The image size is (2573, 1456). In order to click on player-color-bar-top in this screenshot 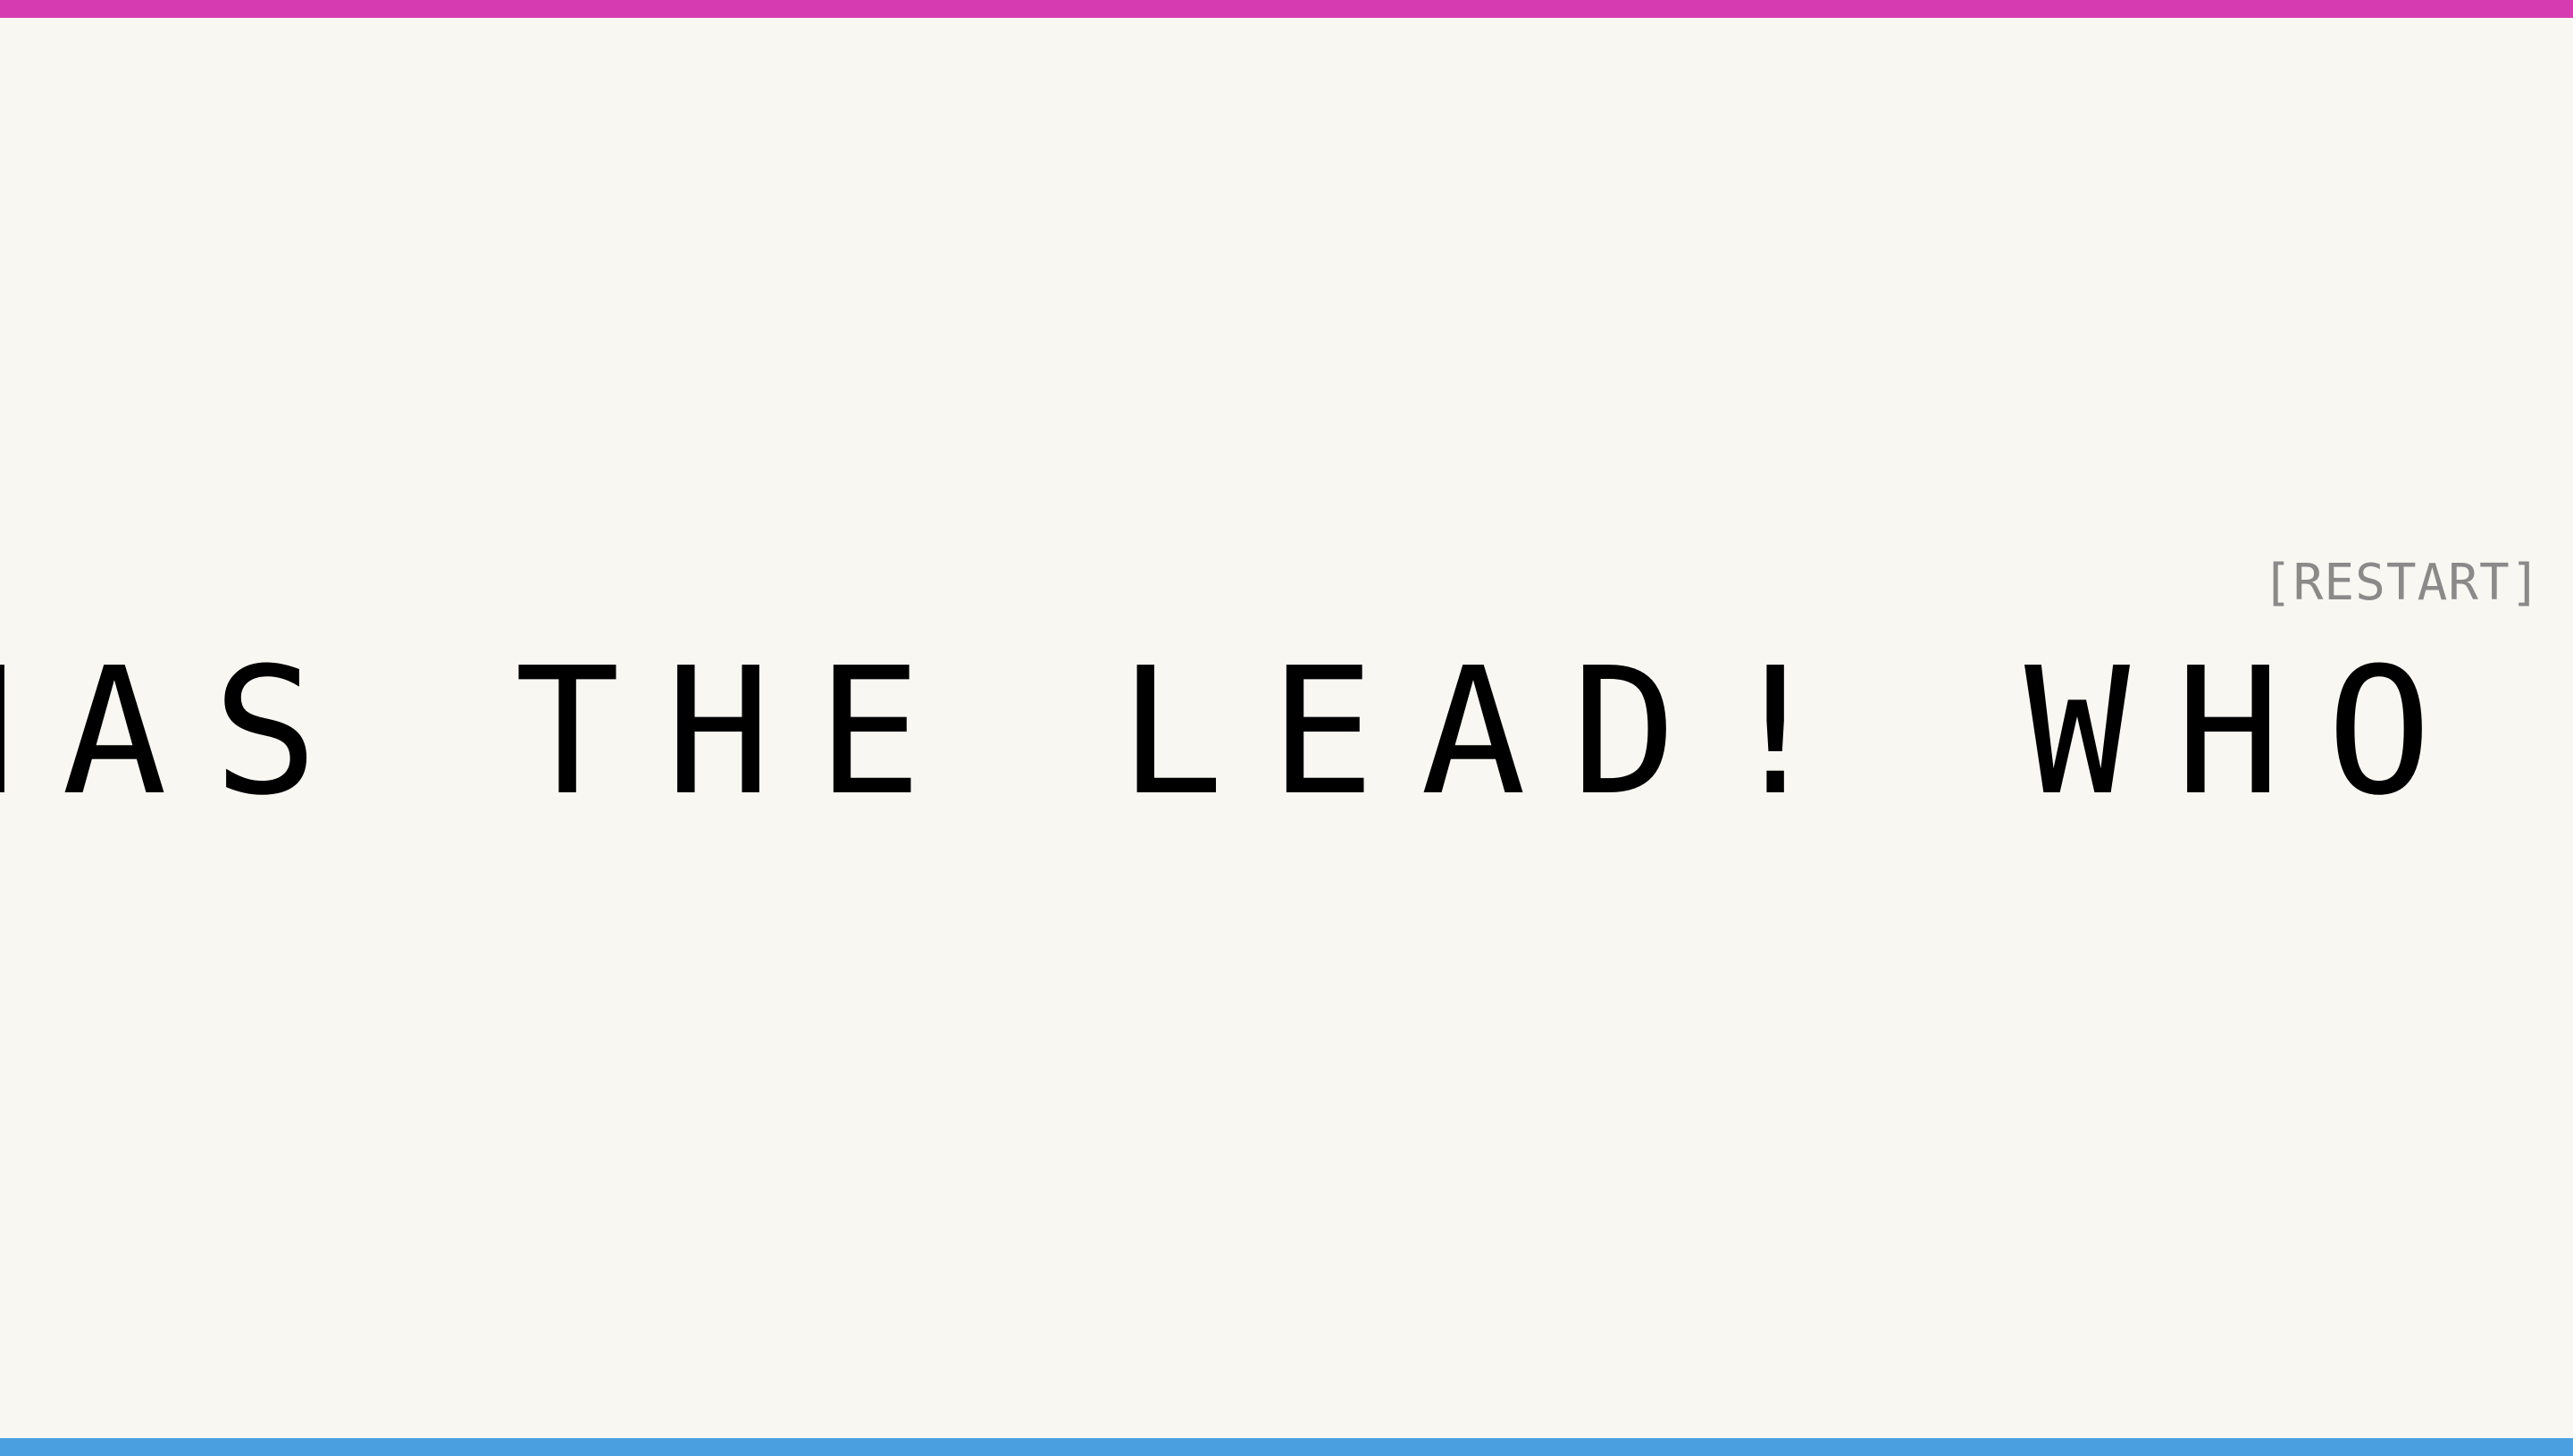, I will do `click(1286, 9)`.